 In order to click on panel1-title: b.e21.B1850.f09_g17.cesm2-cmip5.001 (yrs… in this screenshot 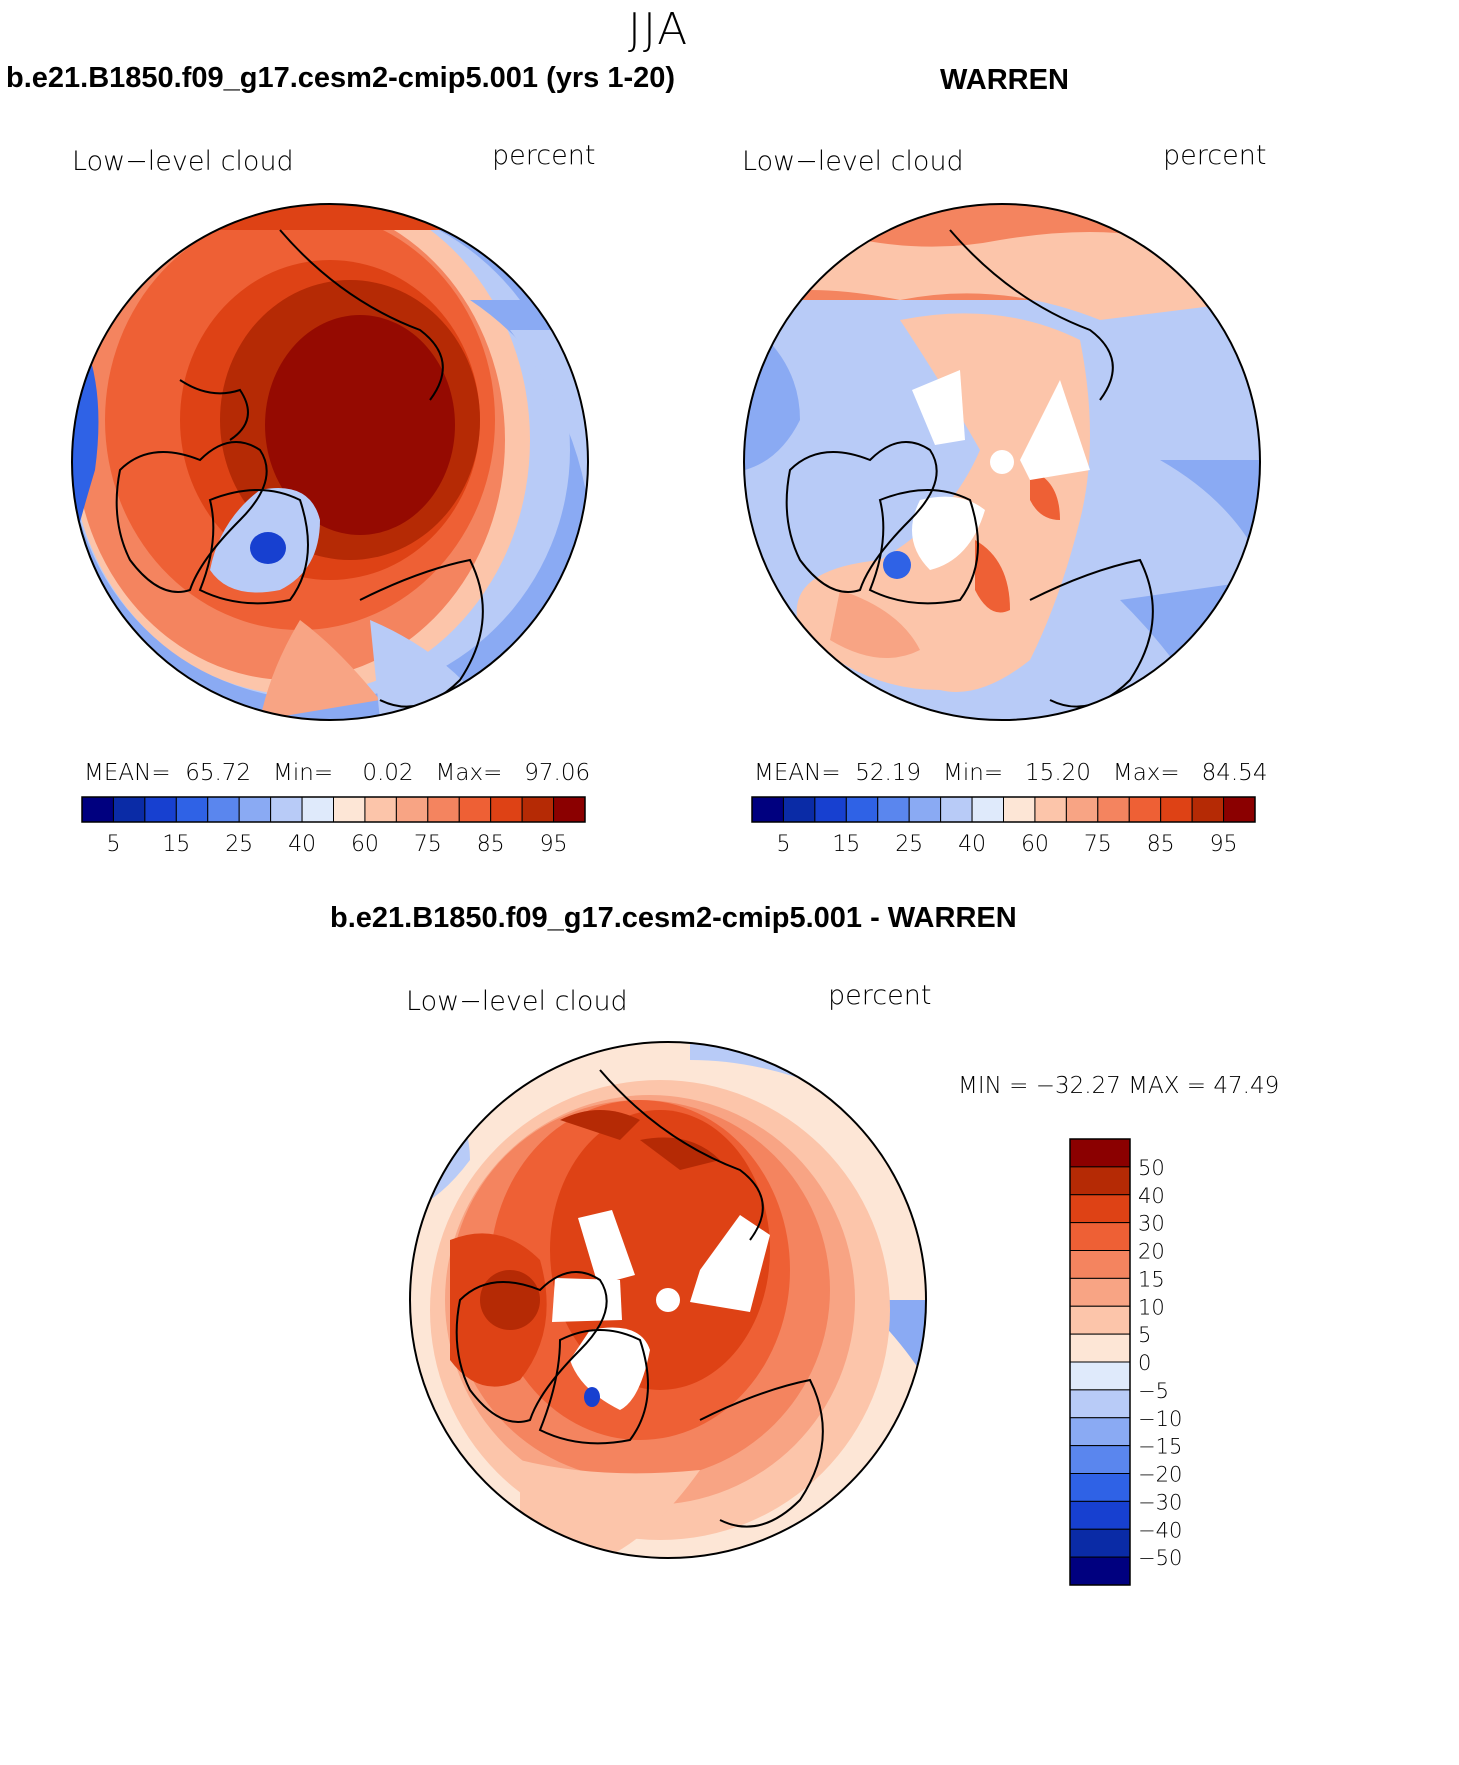, I will do `click(341, 78)`.